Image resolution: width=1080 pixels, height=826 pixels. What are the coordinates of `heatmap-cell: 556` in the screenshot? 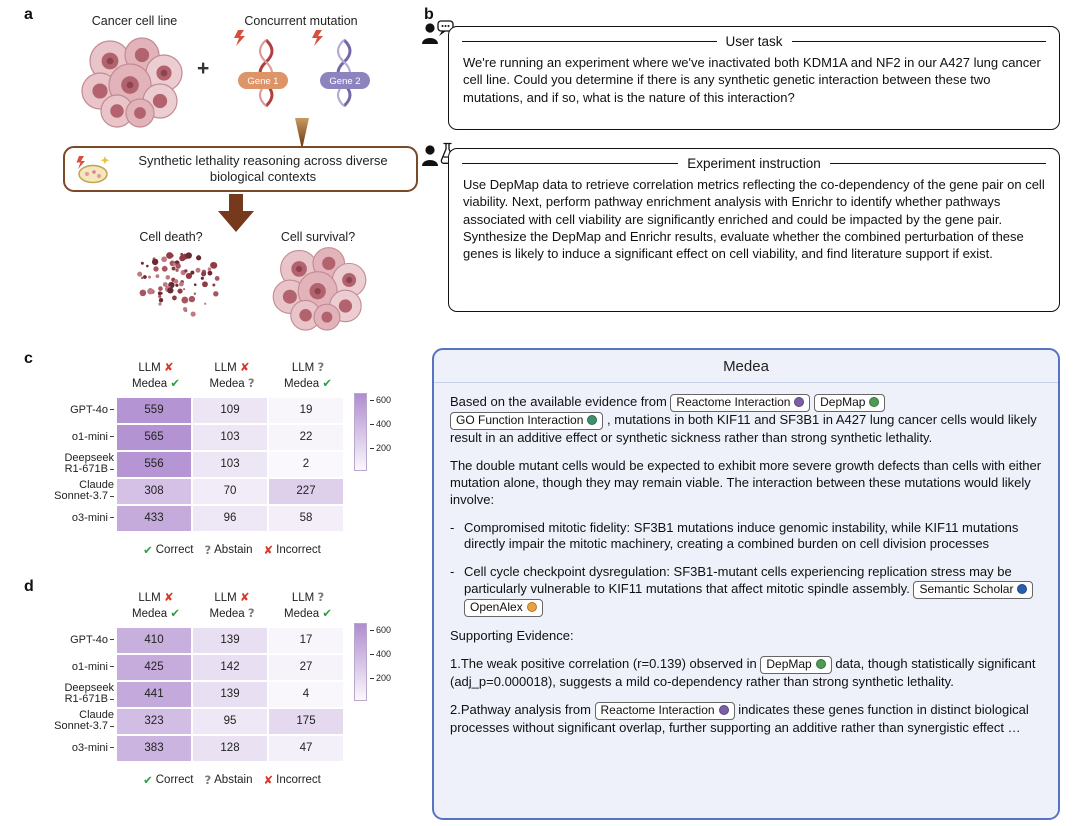 It's located at (154, 464).